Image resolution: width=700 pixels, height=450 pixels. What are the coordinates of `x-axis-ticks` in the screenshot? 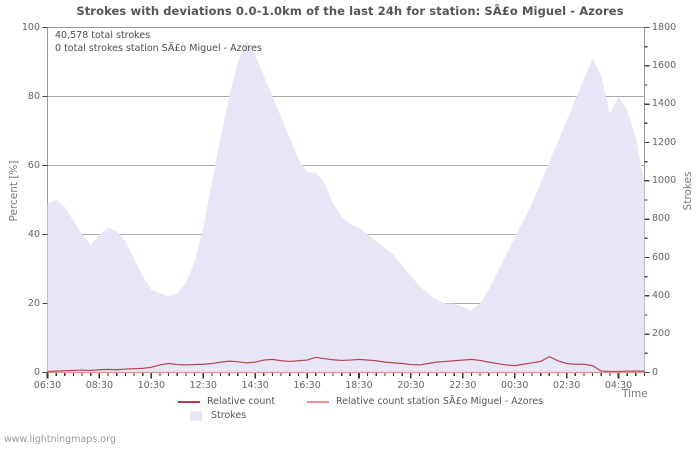 It's located at (346, 375).